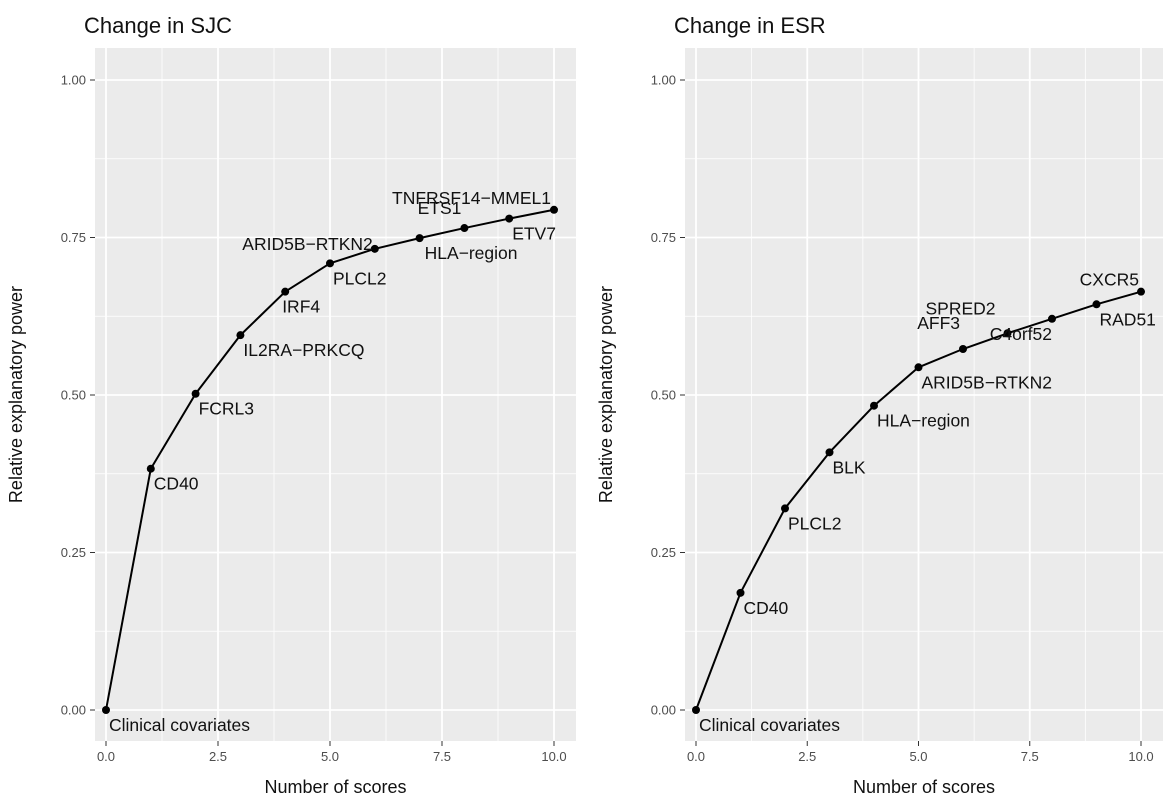 Image resolution: width=1173 pixels, height=800 pixels. What do you see at coordinates (158, 25) in the screenshot?
I see `chart-title: Change in SJC` at bounding box center [158, 25].